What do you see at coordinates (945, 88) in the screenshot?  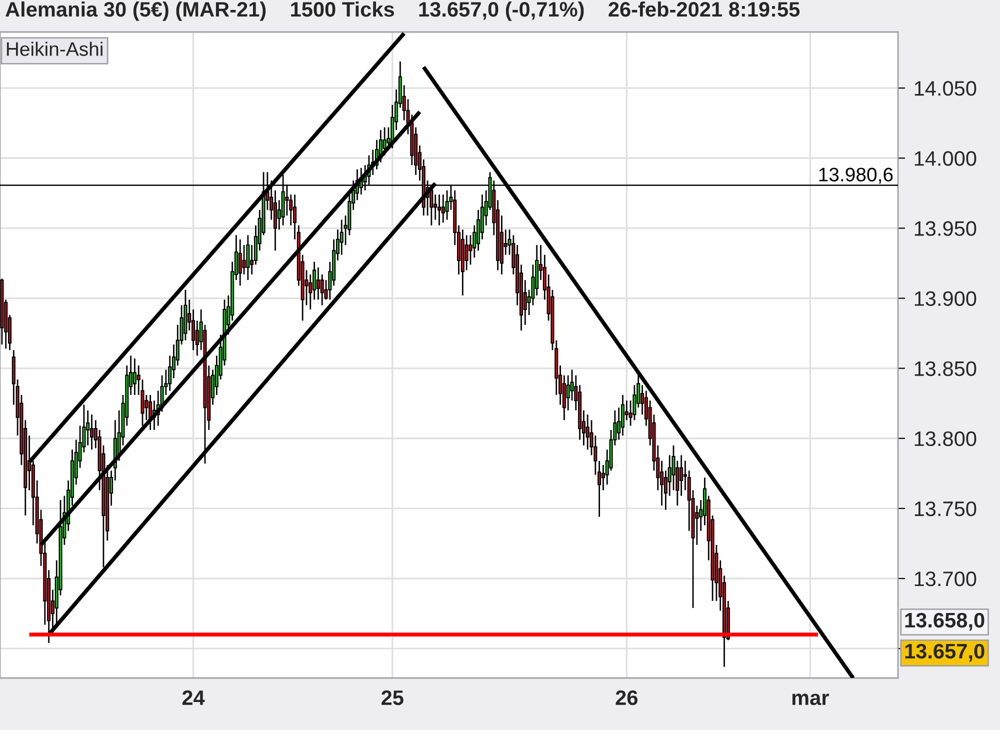 I see `y-tick-label: 14.050` at bounding box center [945, 88].